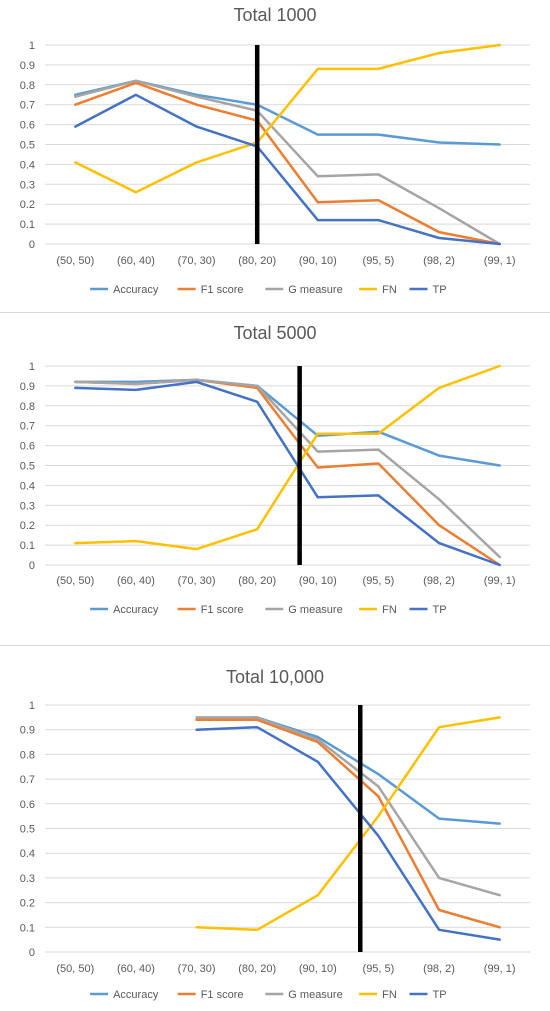  I want to click on y-tick-label: 0.7, so click(27, 780).